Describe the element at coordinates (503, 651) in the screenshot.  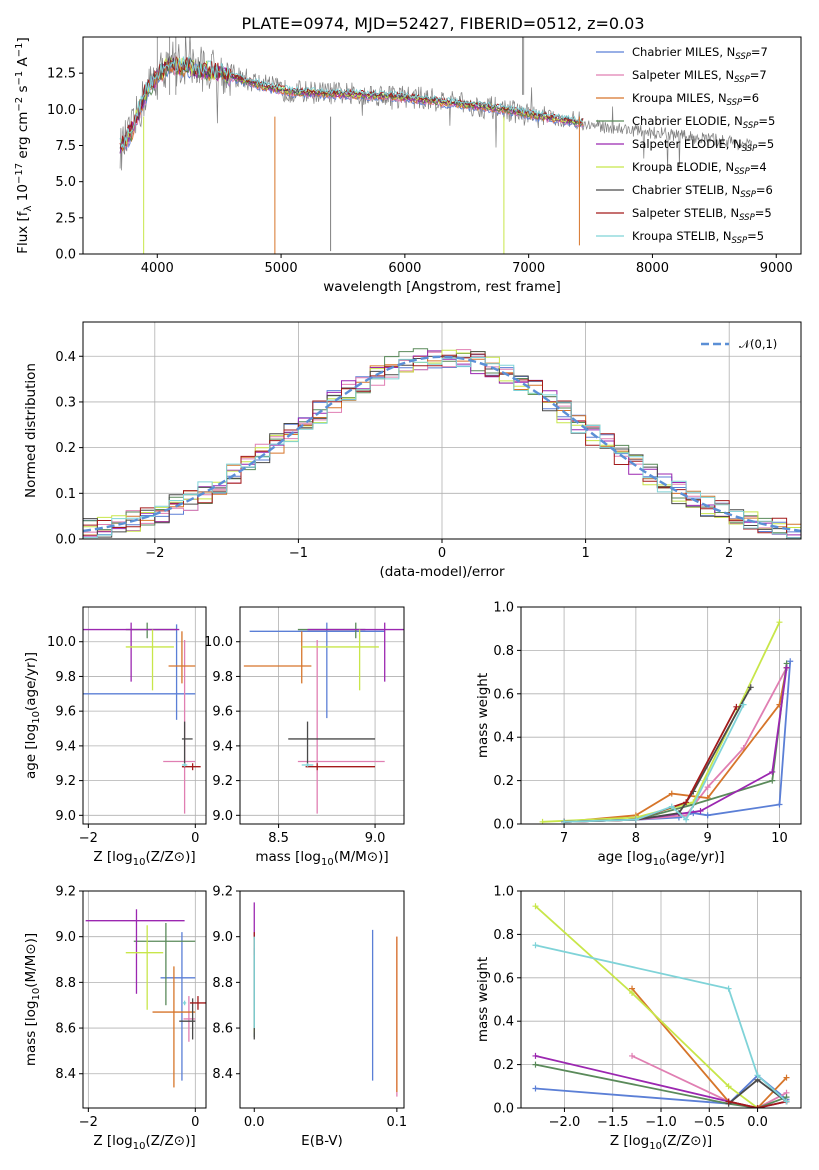
I see `y-tick-label: 0.8` at that location.